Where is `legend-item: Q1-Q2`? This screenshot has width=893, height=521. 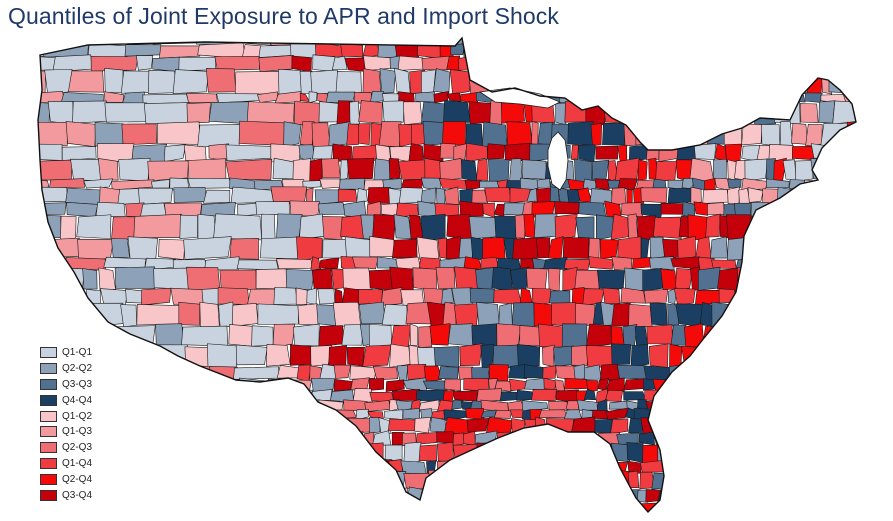
legend-item: Q1-Q2 is located at coordinates (66, 416).